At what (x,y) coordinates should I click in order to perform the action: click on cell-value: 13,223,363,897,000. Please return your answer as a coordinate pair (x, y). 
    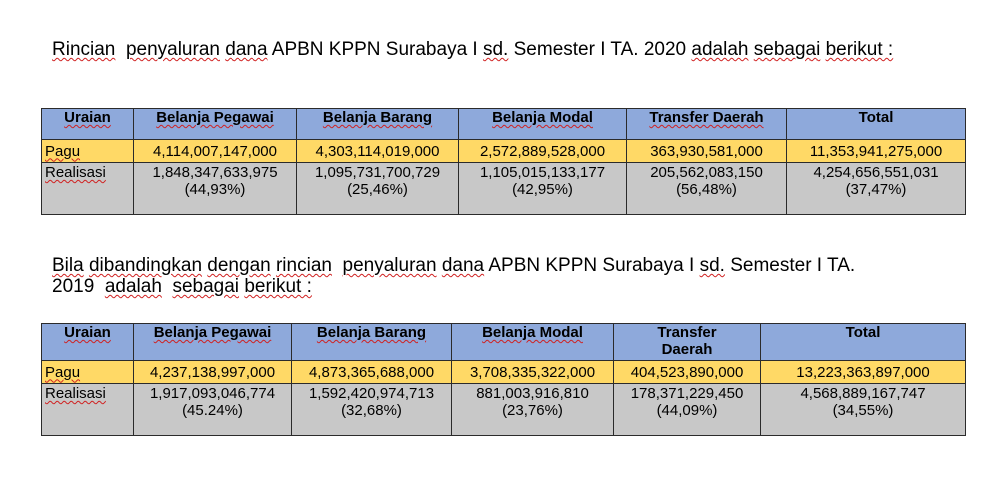
    Looking at the image, I should click on (863, 372).